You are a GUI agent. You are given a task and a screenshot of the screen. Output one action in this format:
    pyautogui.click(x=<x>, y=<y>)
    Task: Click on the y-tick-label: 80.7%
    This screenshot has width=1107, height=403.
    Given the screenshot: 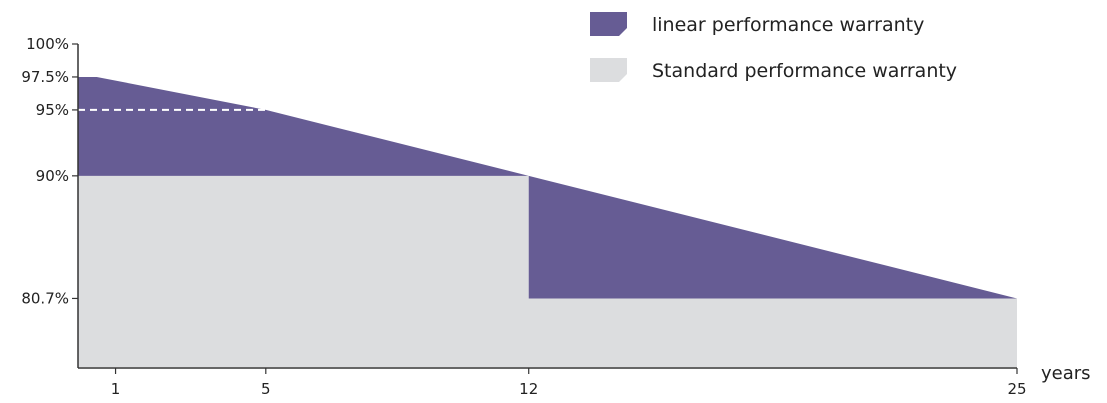 What is the action you would take?
    pyautogui.click(x=45, y=298)
    